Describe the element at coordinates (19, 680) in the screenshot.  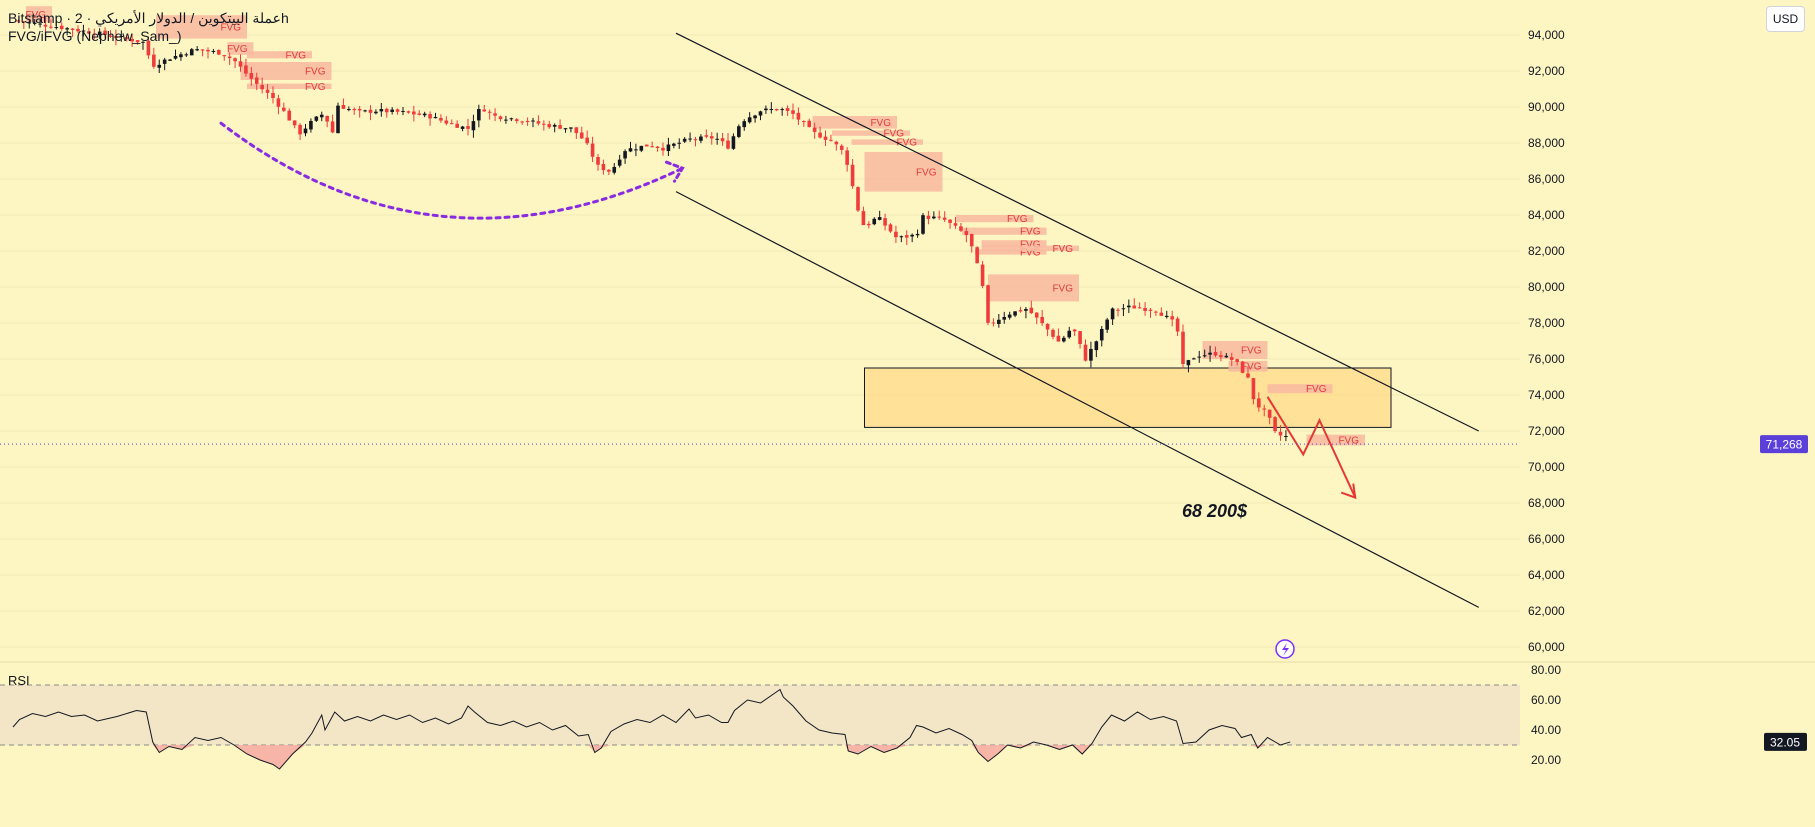
I see `rsi-title: RSI` at that location.